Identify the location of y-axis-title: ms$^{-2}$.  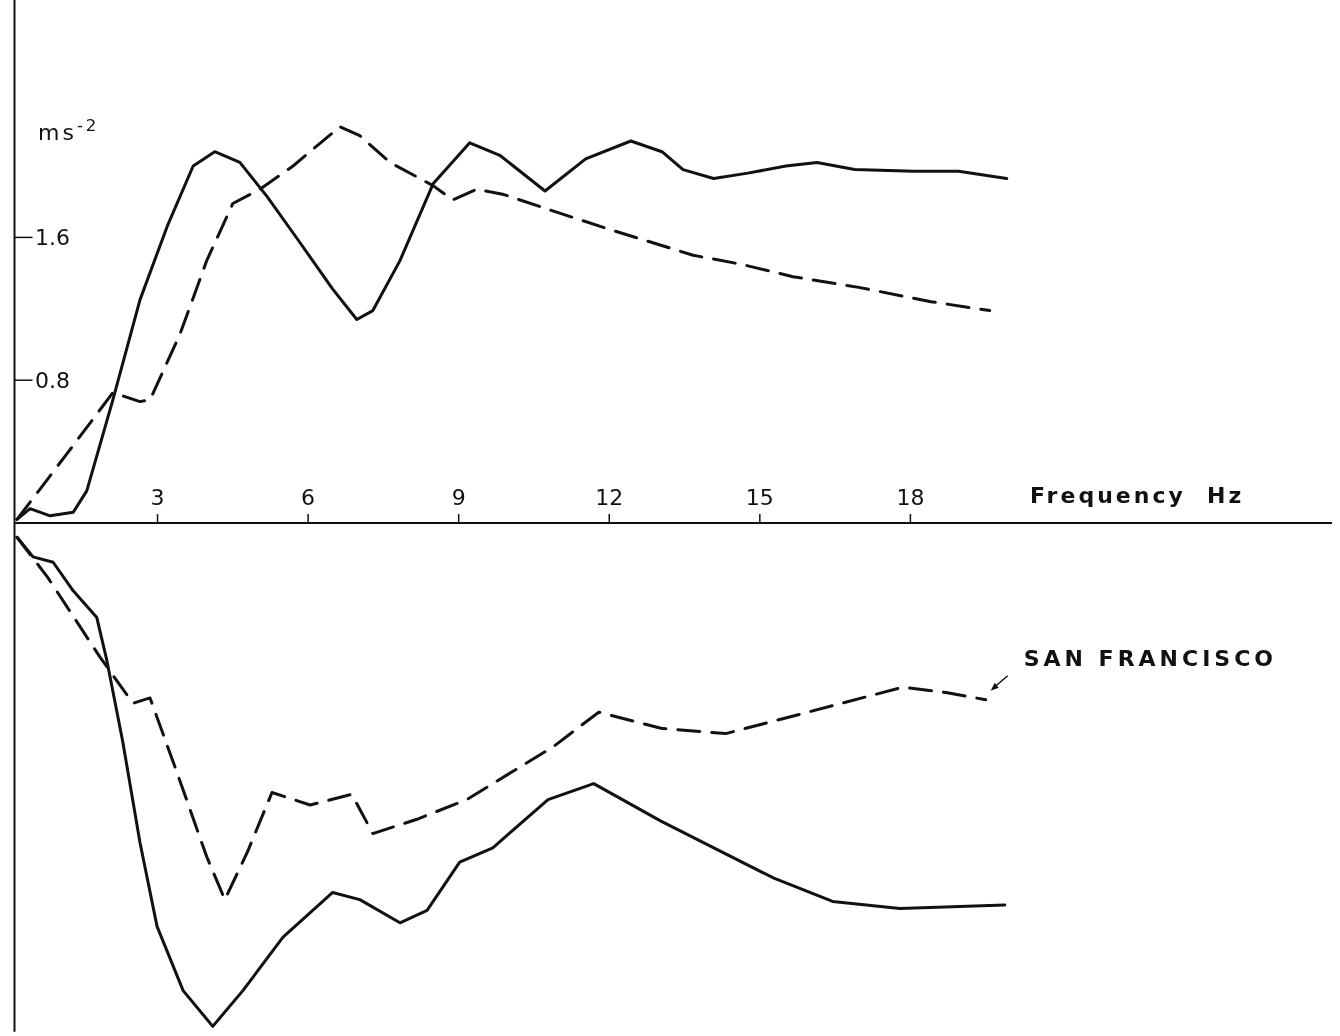
(69, 130).